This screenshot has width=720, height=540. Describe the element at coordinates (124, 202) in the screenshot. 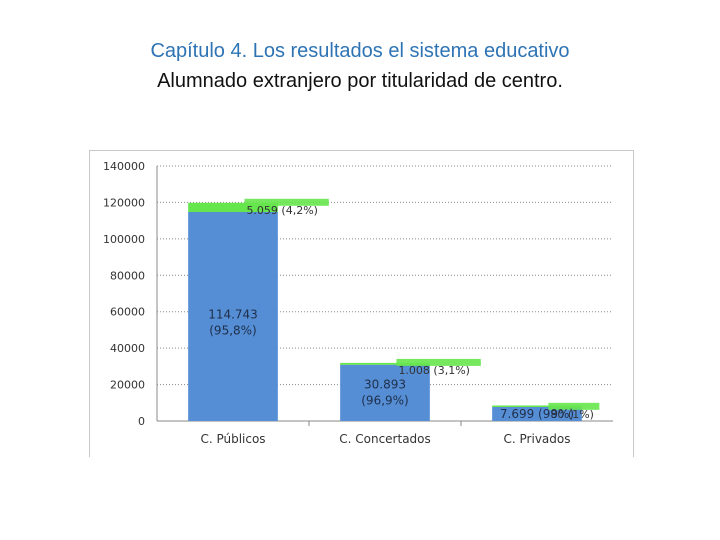

I see `y-tick-label: 120000` at that location.